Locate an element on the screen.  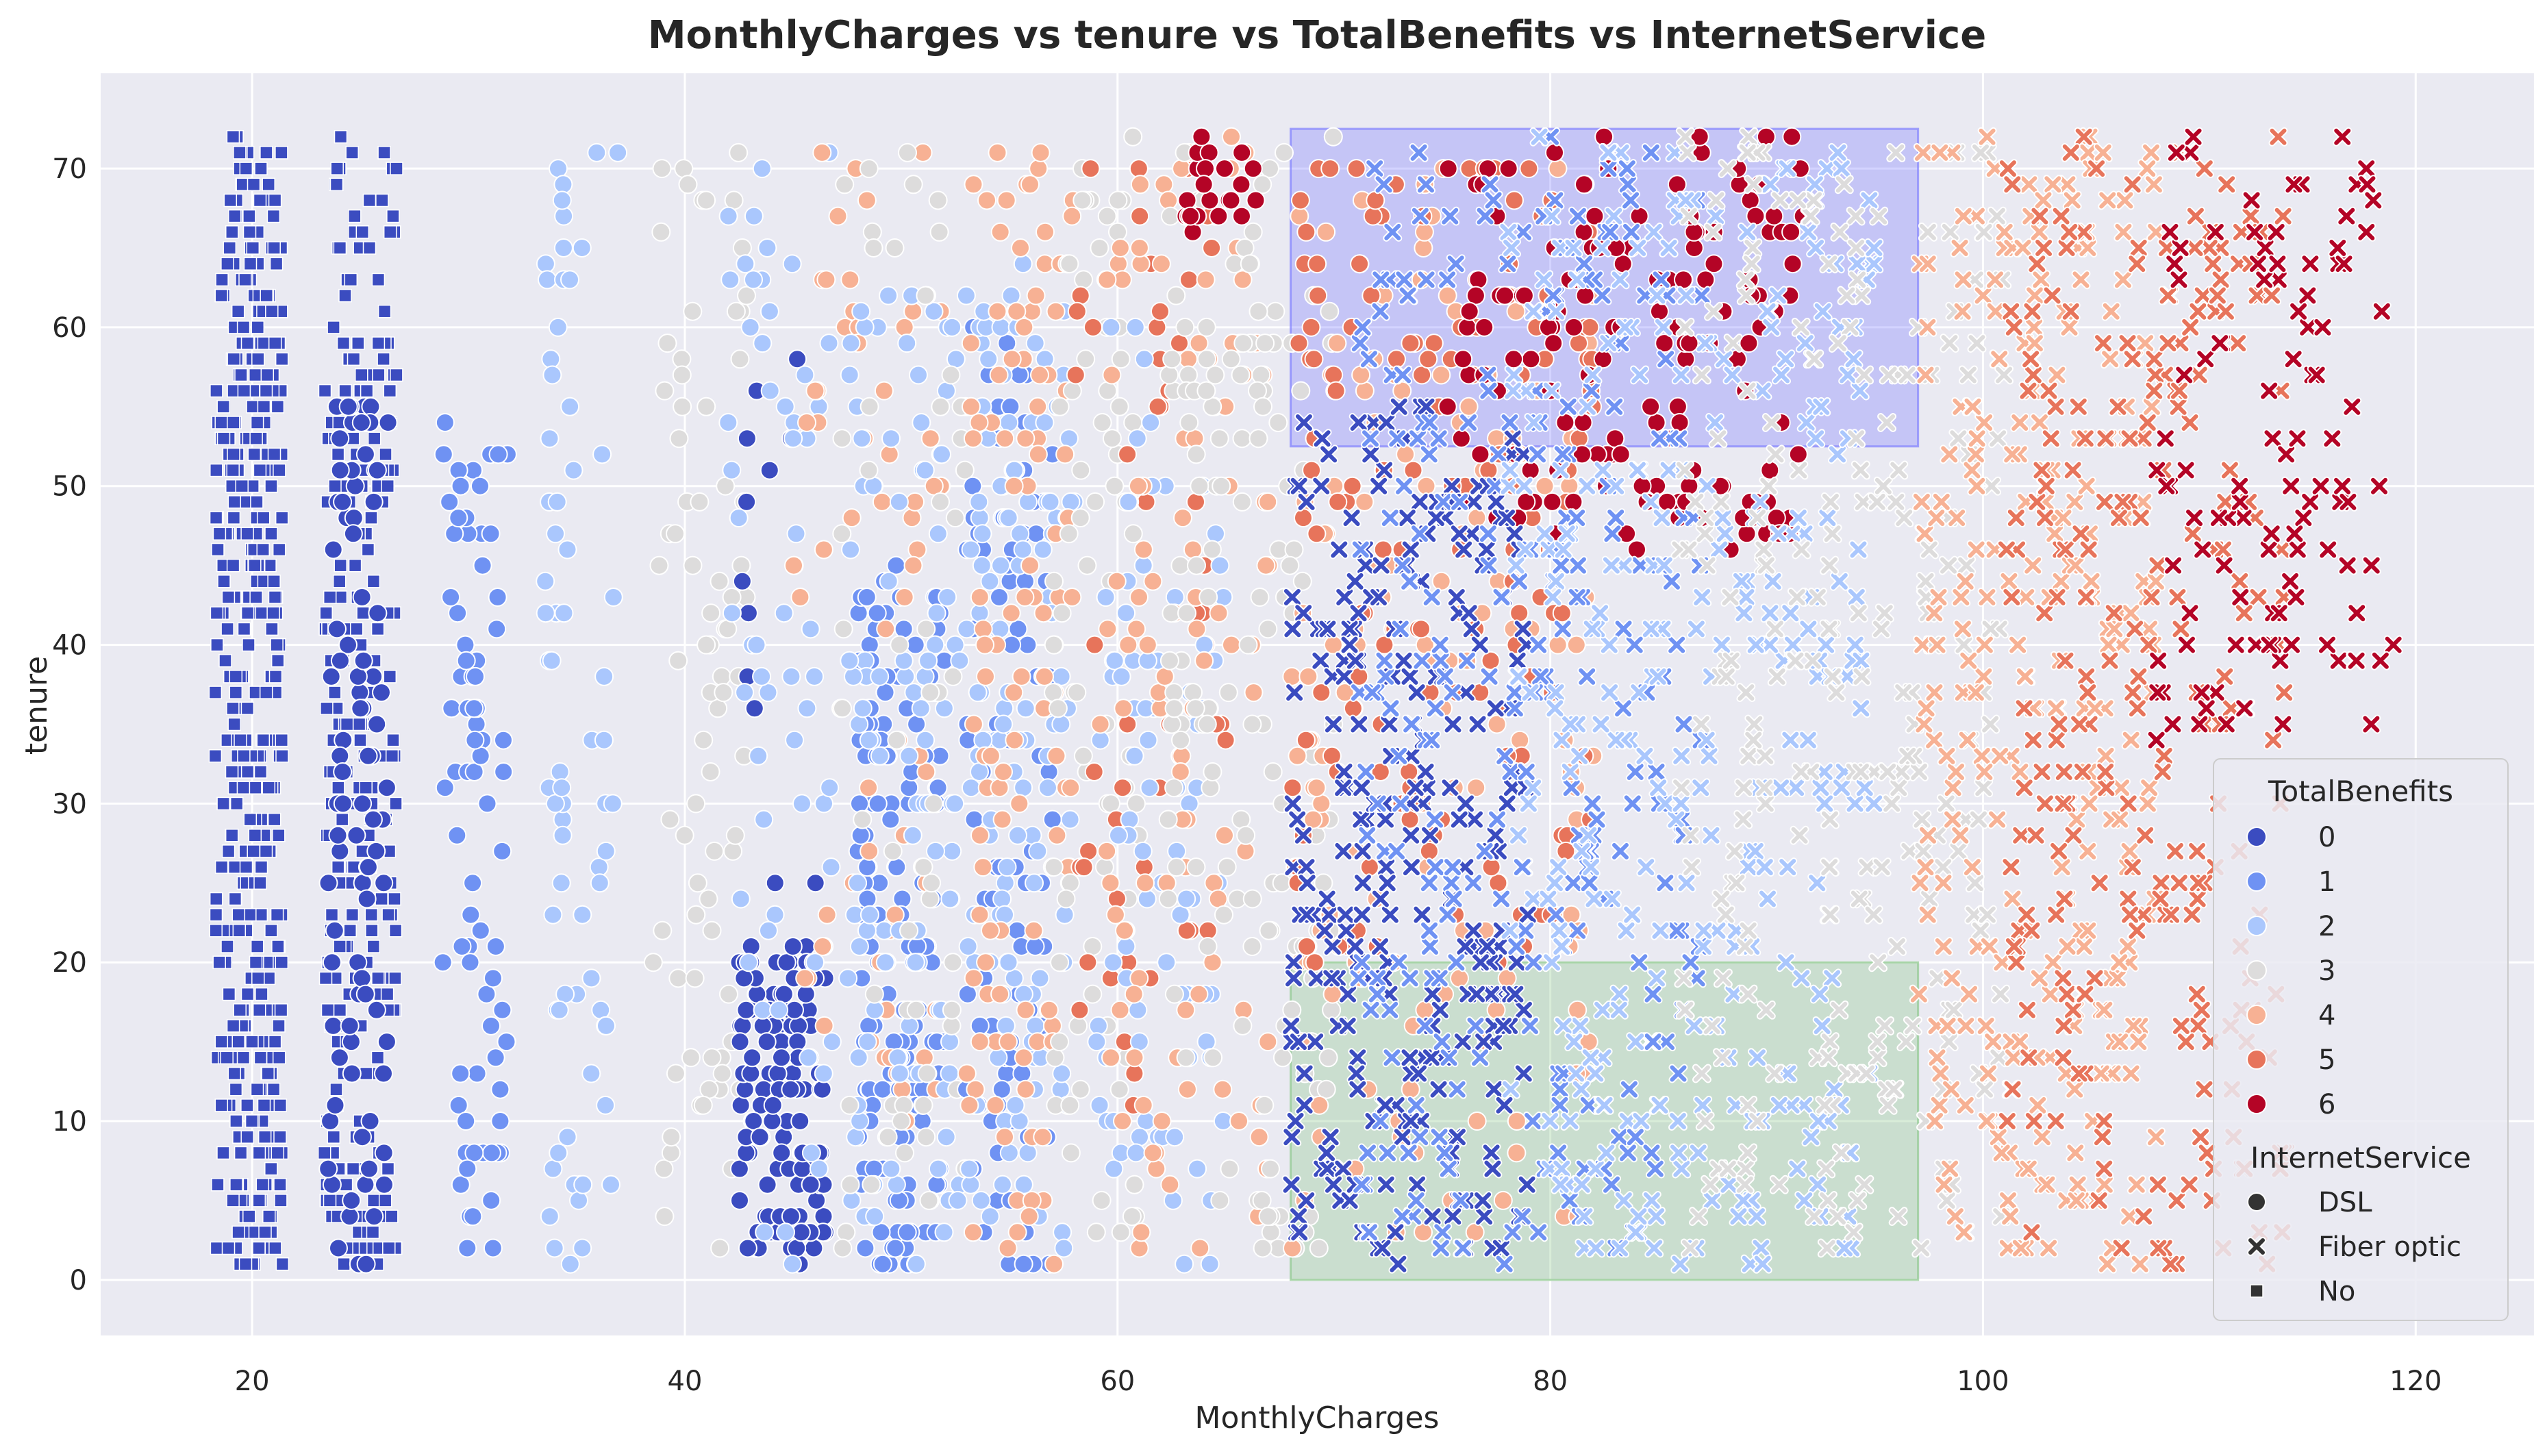
legend-hue-title: TotalBenefits is located at coordinates (2360, 791).